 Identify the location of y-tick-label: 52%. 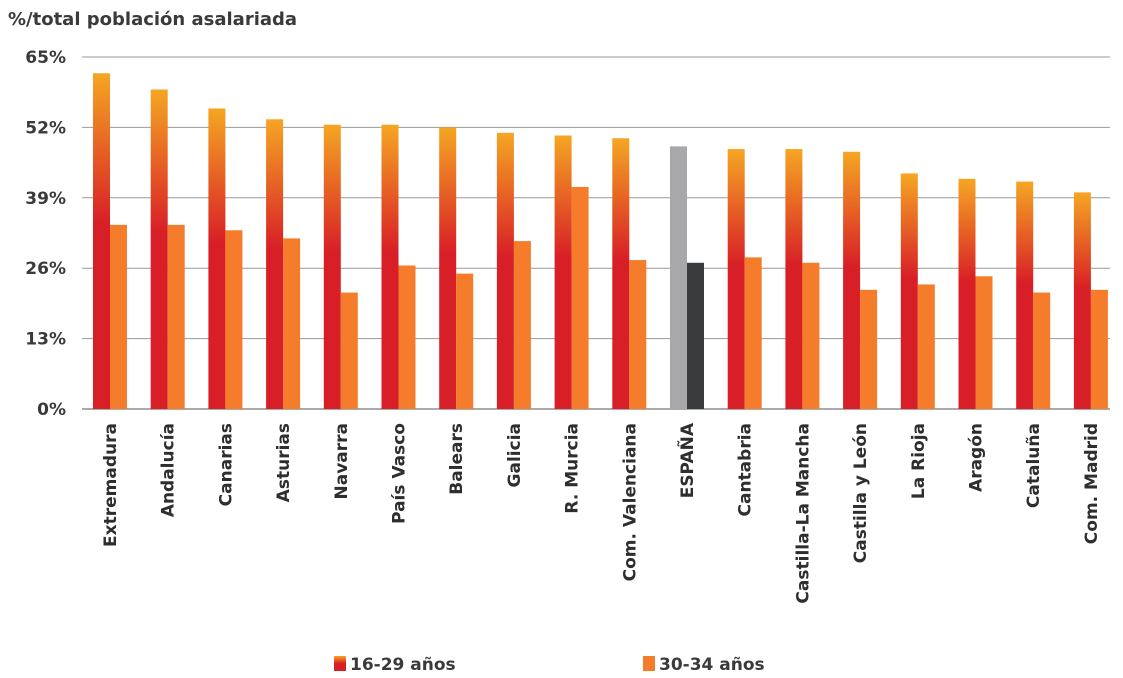
(45, 128).